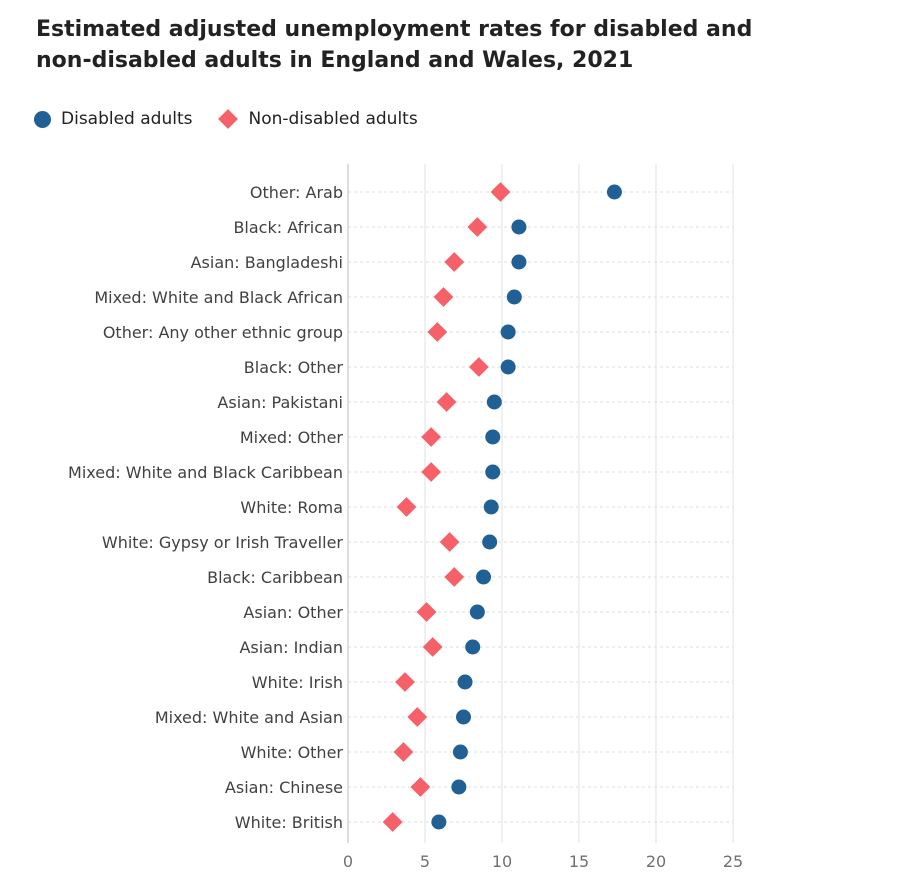 The width and height of the screenshot is (900, 883). I want to click on legend-item-disabled: Disabled adults, so click(113, 119).